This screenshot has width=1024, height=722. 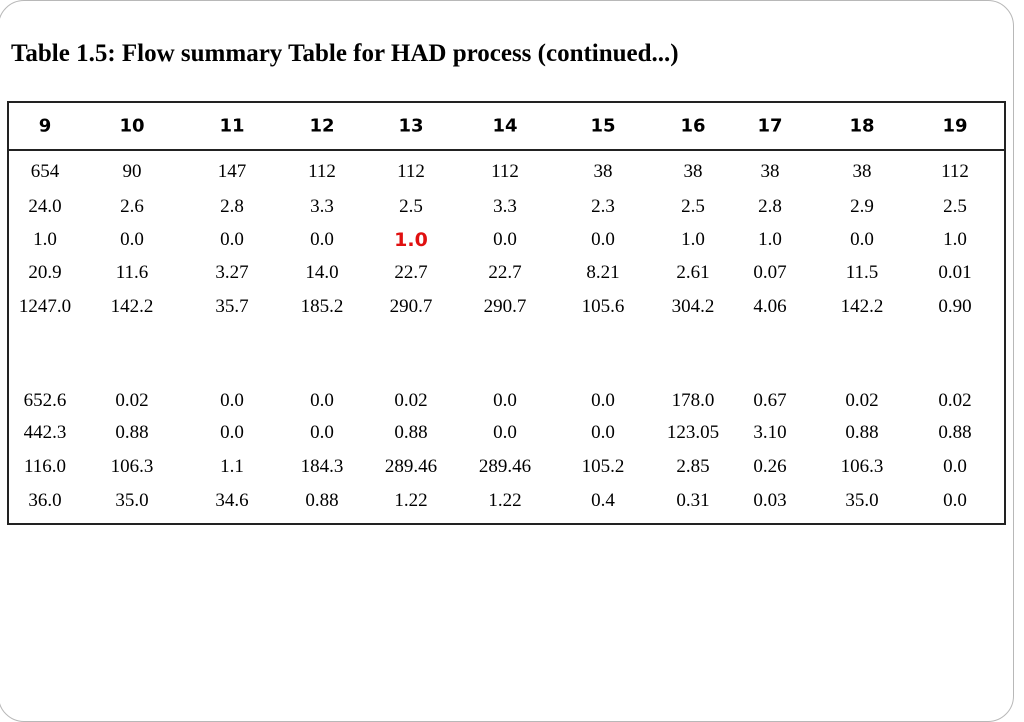 I want to click on table-cell: 105.6, so click(x=603, y=306).